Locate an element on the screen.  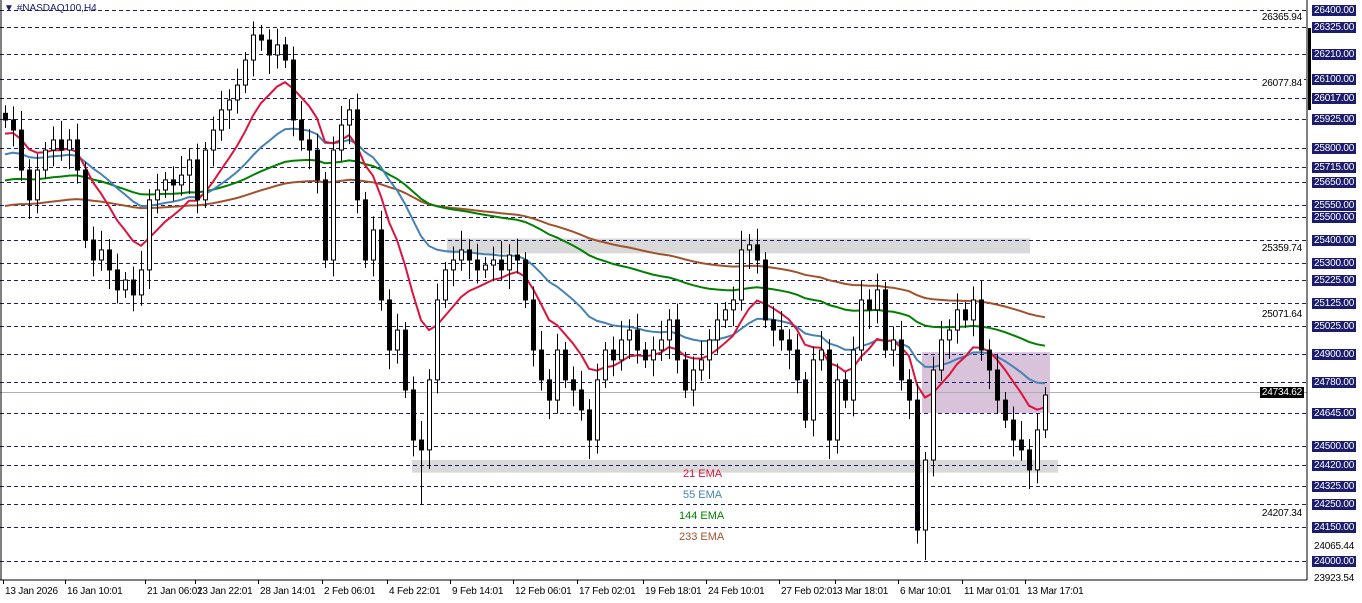
price-level-label: 24900.00 is located at coordinates (1334, 354).